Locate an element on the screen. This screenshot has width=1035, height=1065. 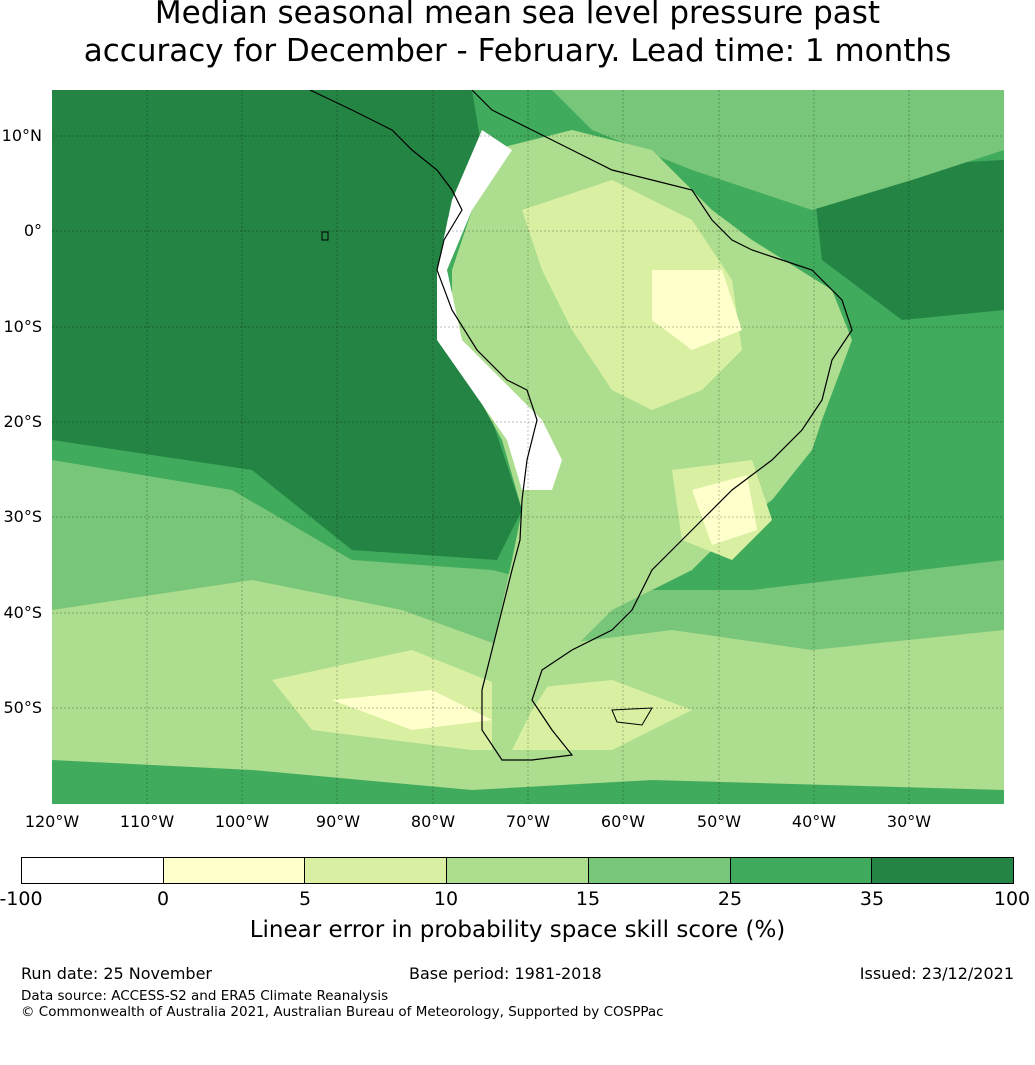
field-plata-lightest is located at coordinates (724, 510).